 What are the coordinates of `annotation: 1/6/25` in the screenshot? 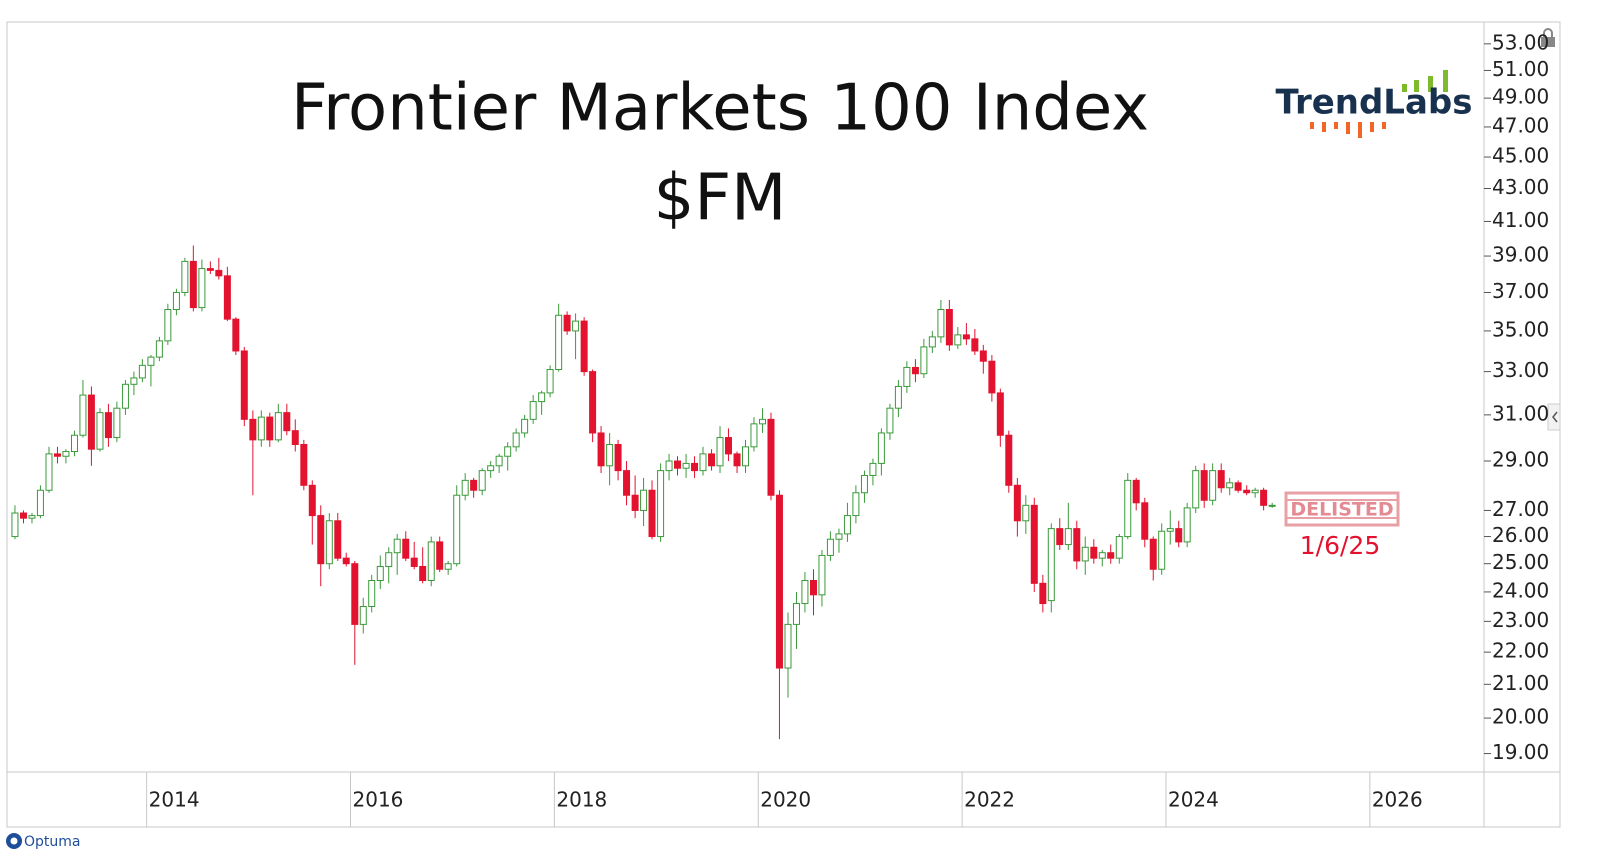 It's located at (1340, 545).